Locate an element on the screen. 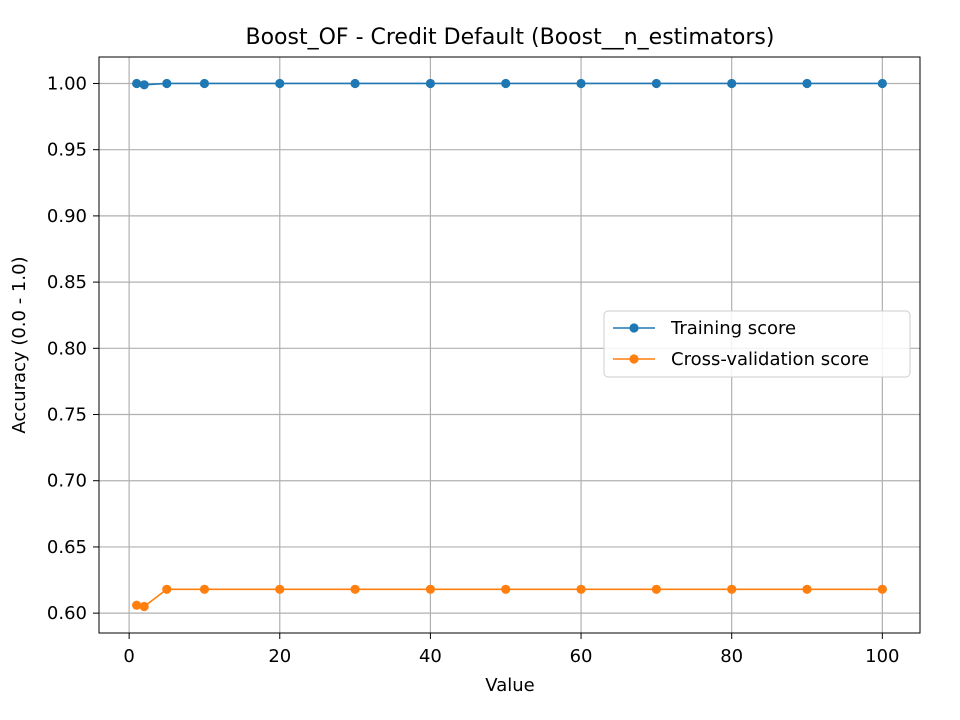 This screenshot has width=960, height=720. legend-marker-cross-validation-score is located at coordinates (634, 359).